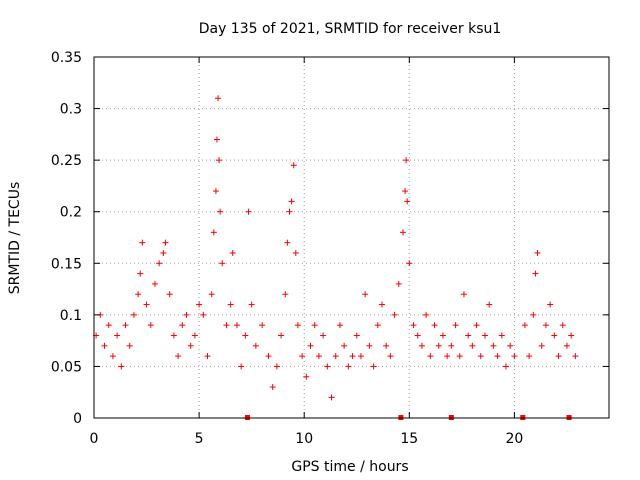 The image size is (640, 480). Describe the element at coordinates (409, 439) in the screenshot. I see `x-tick-label: 15` at that location.